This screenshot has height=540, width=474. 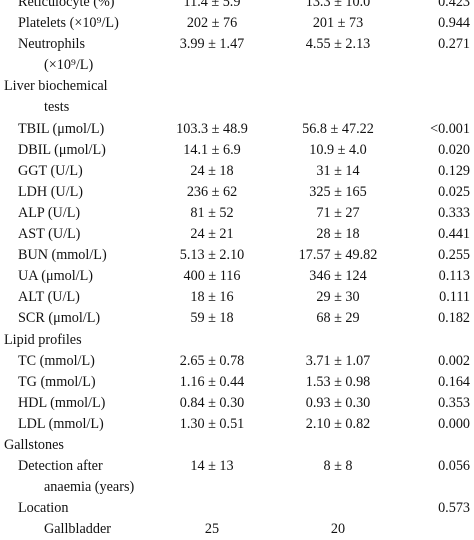 I want to click on p-value: 0.164, so click(x=454, y=381).